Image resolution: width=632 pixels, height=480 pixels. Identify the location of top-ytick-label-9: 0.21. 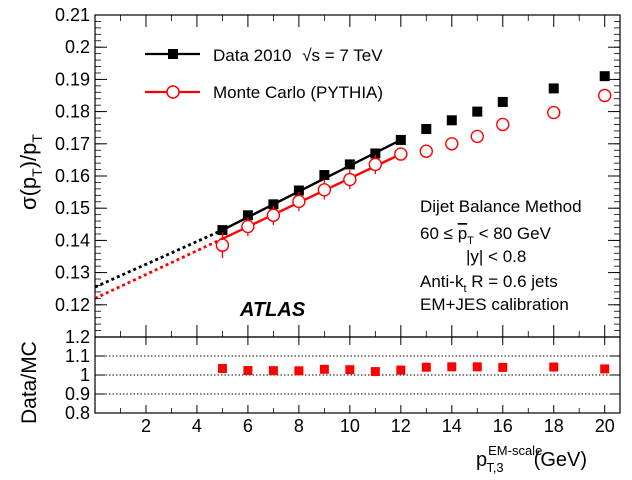
(72, 15).